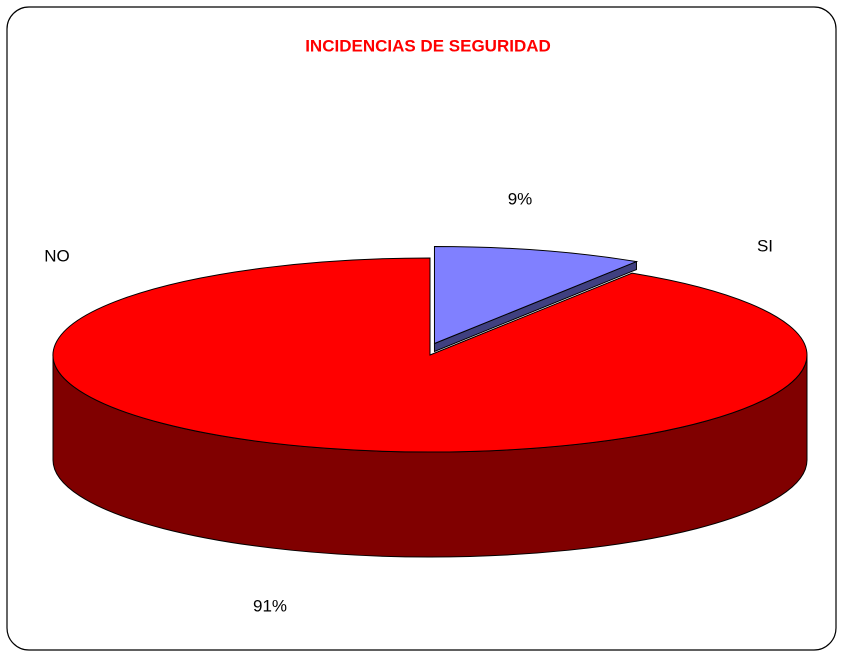  Describe the element at coordinates (57, 255) in the screenshot. I see `category-label: NO` at that location.